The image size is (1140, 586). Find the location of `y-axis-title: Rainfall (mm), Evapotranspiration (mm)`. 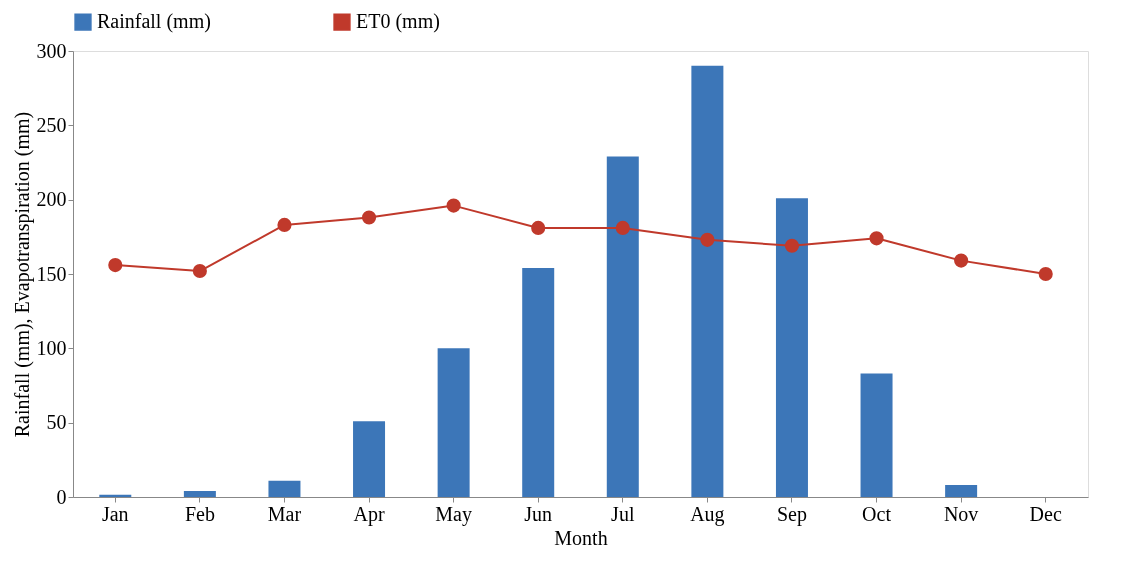

y-axis-title: Rainfall (mm), Evapotranspiration (mm) is located at coordinates (22, 274).